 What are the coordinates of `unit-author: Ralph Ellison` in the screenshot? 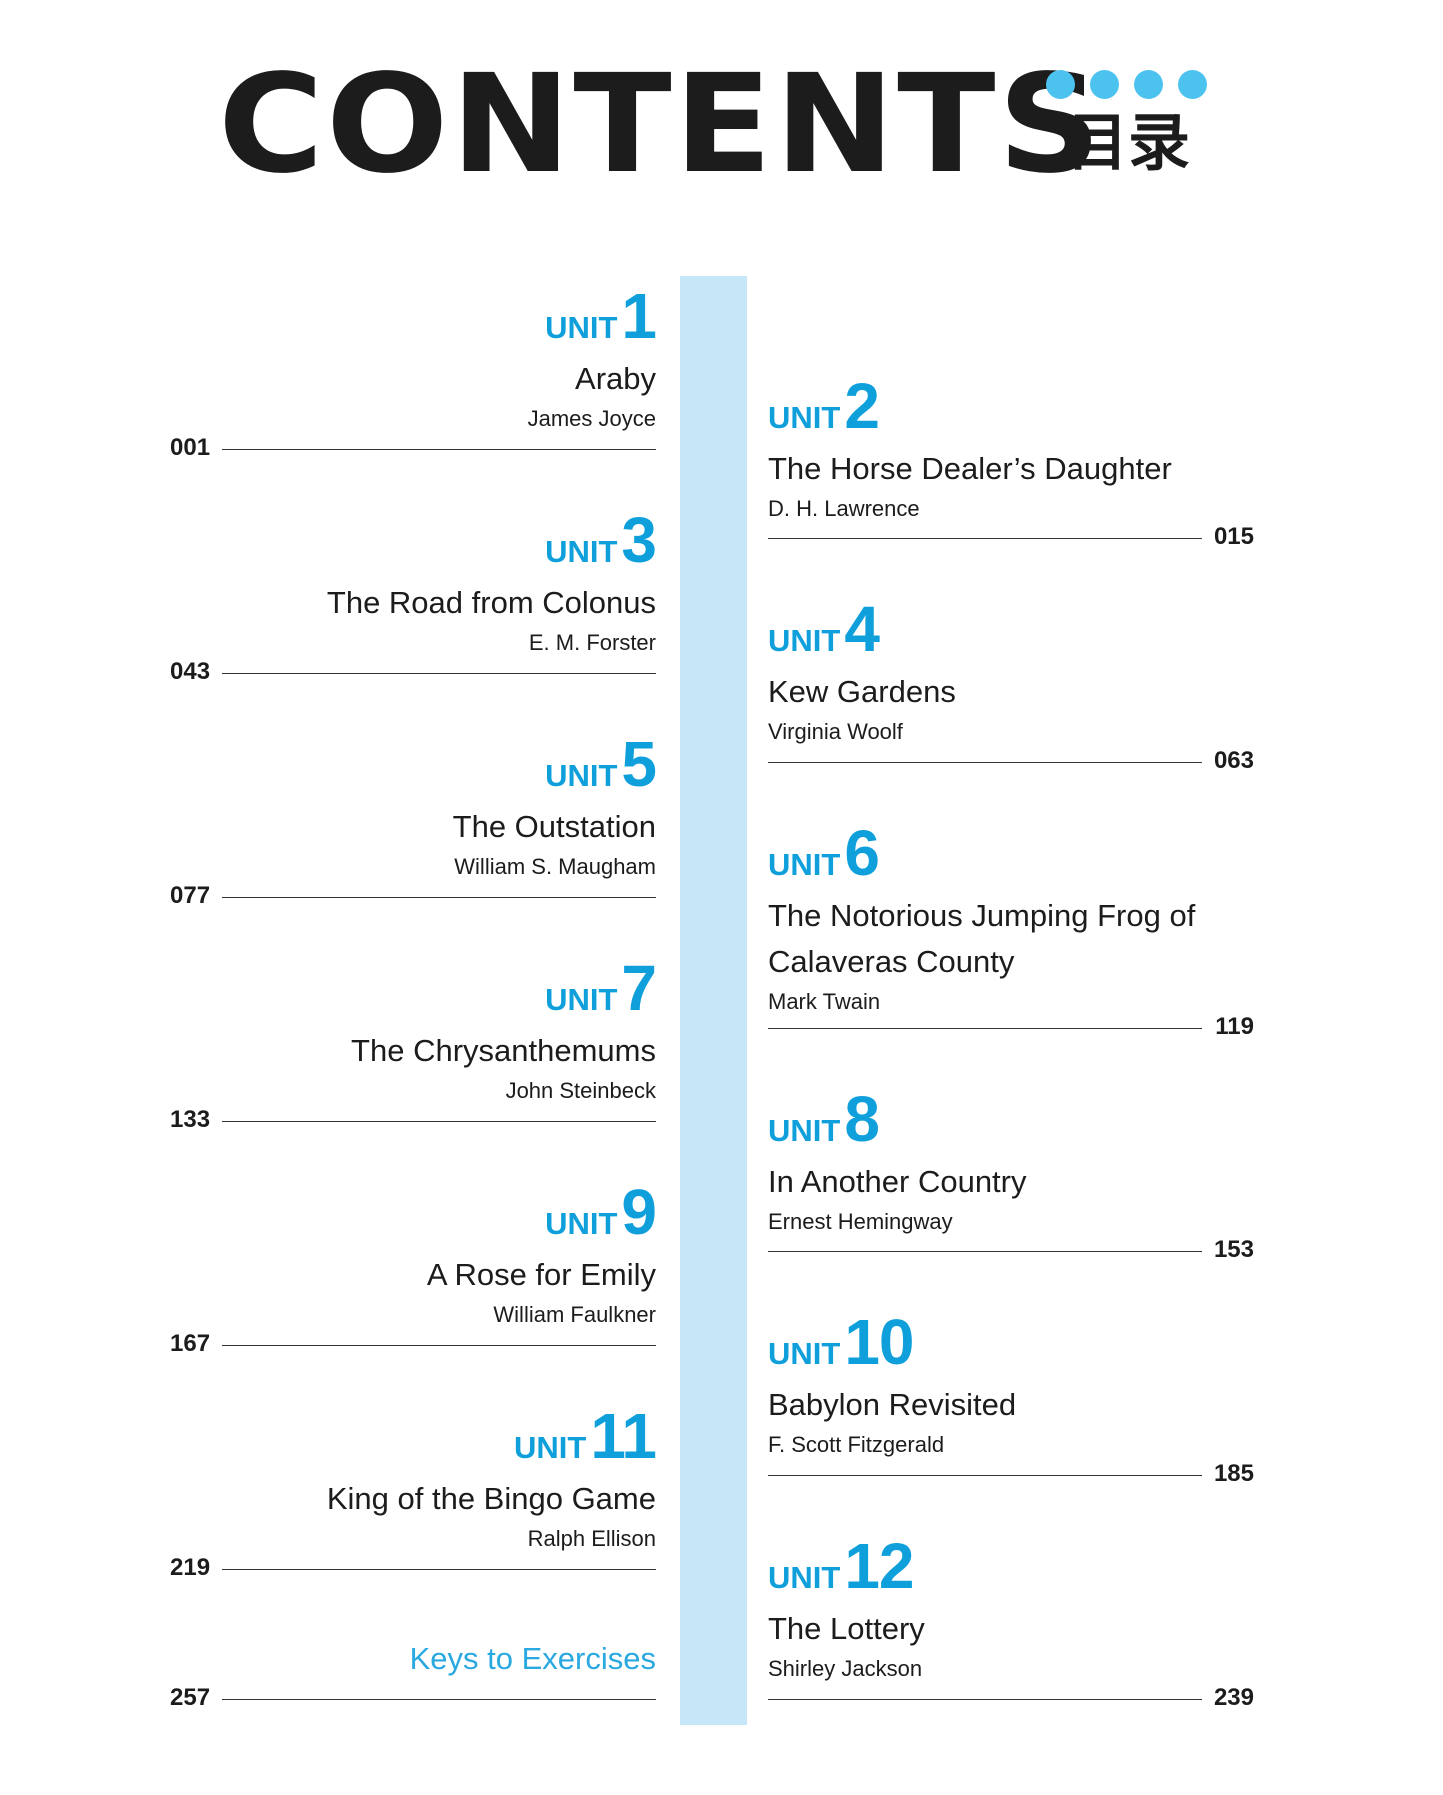 It's located at (591, 1538).